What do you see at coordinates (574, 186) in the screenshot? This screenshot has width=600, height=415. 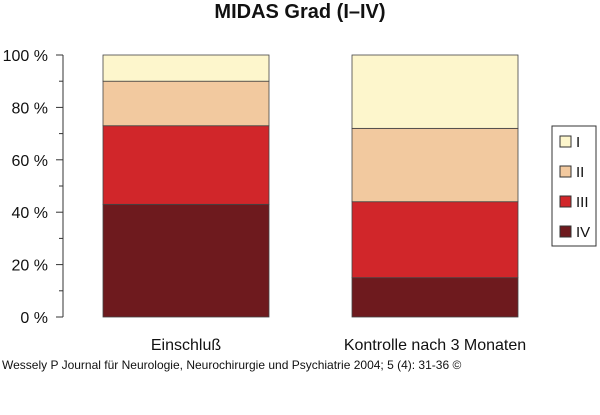 I see `legend-box` at bounding box center [574, 186].